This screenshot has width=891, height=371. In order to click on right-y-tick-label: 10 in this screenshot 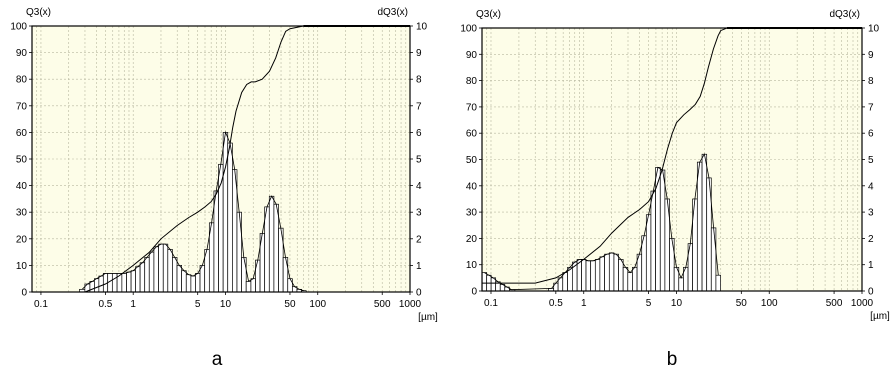, I will do `click(874, 29)`.